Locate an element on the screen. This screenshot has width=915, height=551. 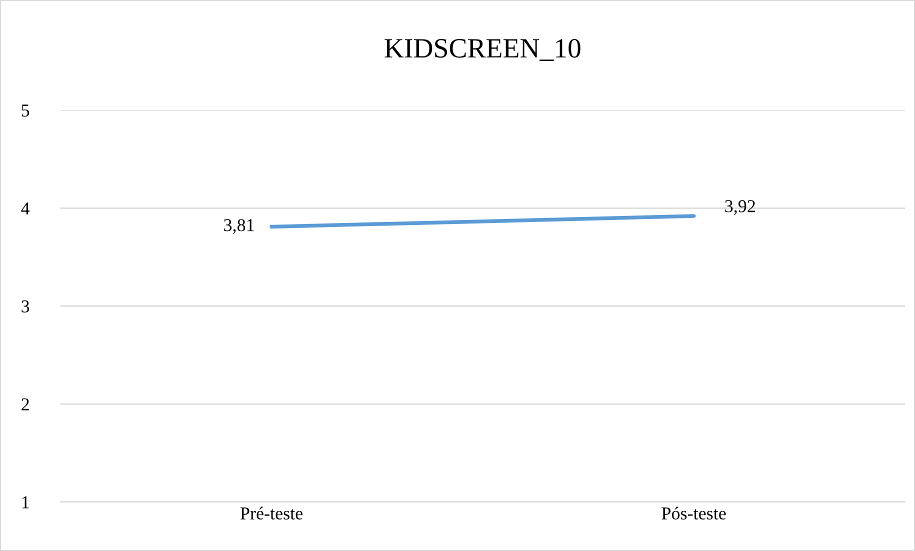
y-tick-label: 3 is located at coordinates (26, 306).